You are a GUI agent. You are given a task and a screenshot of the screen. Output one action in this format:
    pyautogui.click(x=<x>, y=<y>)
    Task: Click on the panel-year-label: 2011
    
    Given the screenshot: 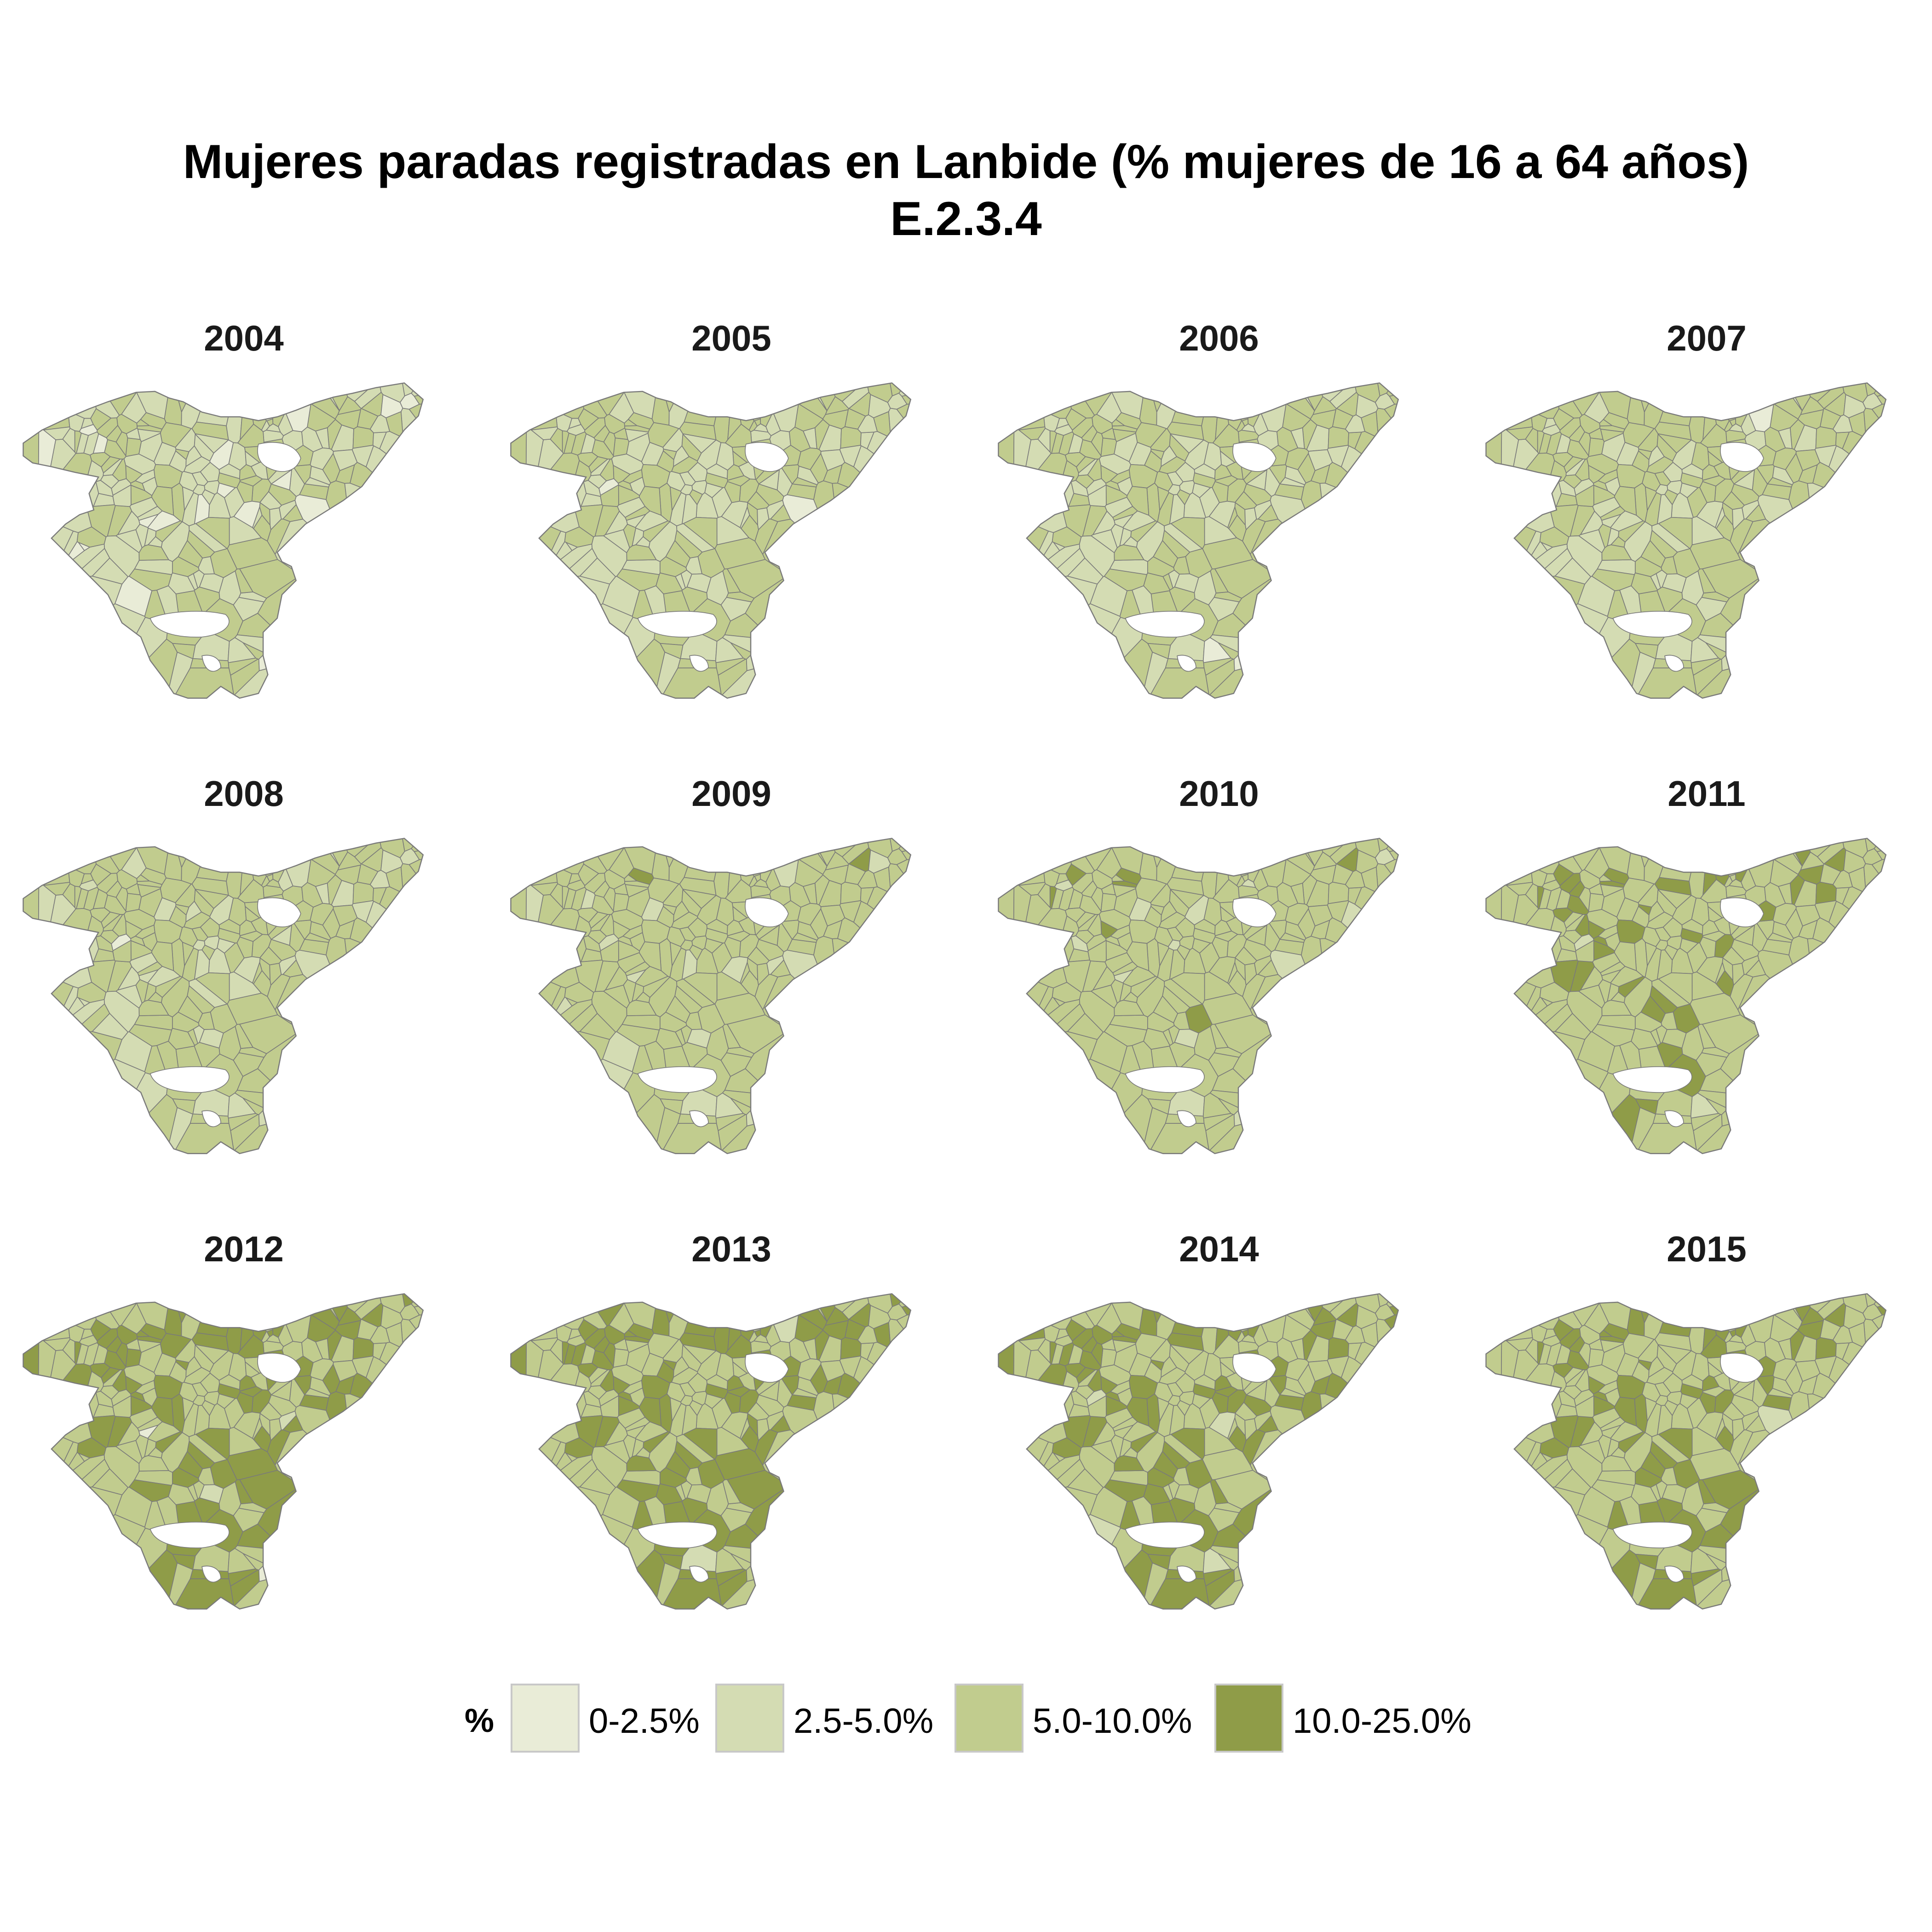 What is the action you would take?
    pyautogui.click(x=1707, y=793)
    